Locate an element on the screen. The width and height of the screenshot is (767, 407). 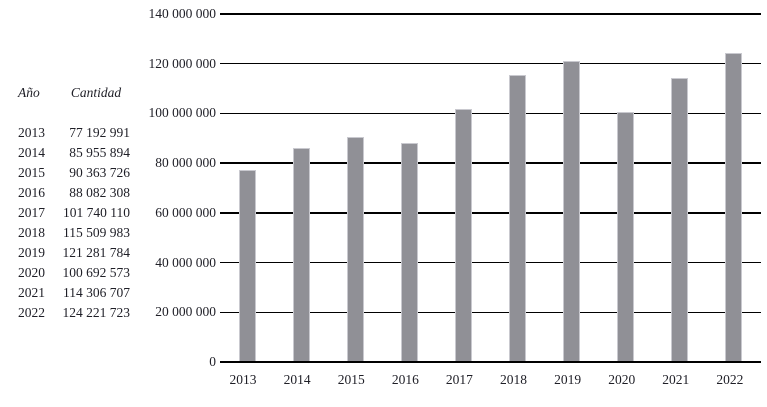
table-cell-year: 2017 is located at coordinates (31, 212).